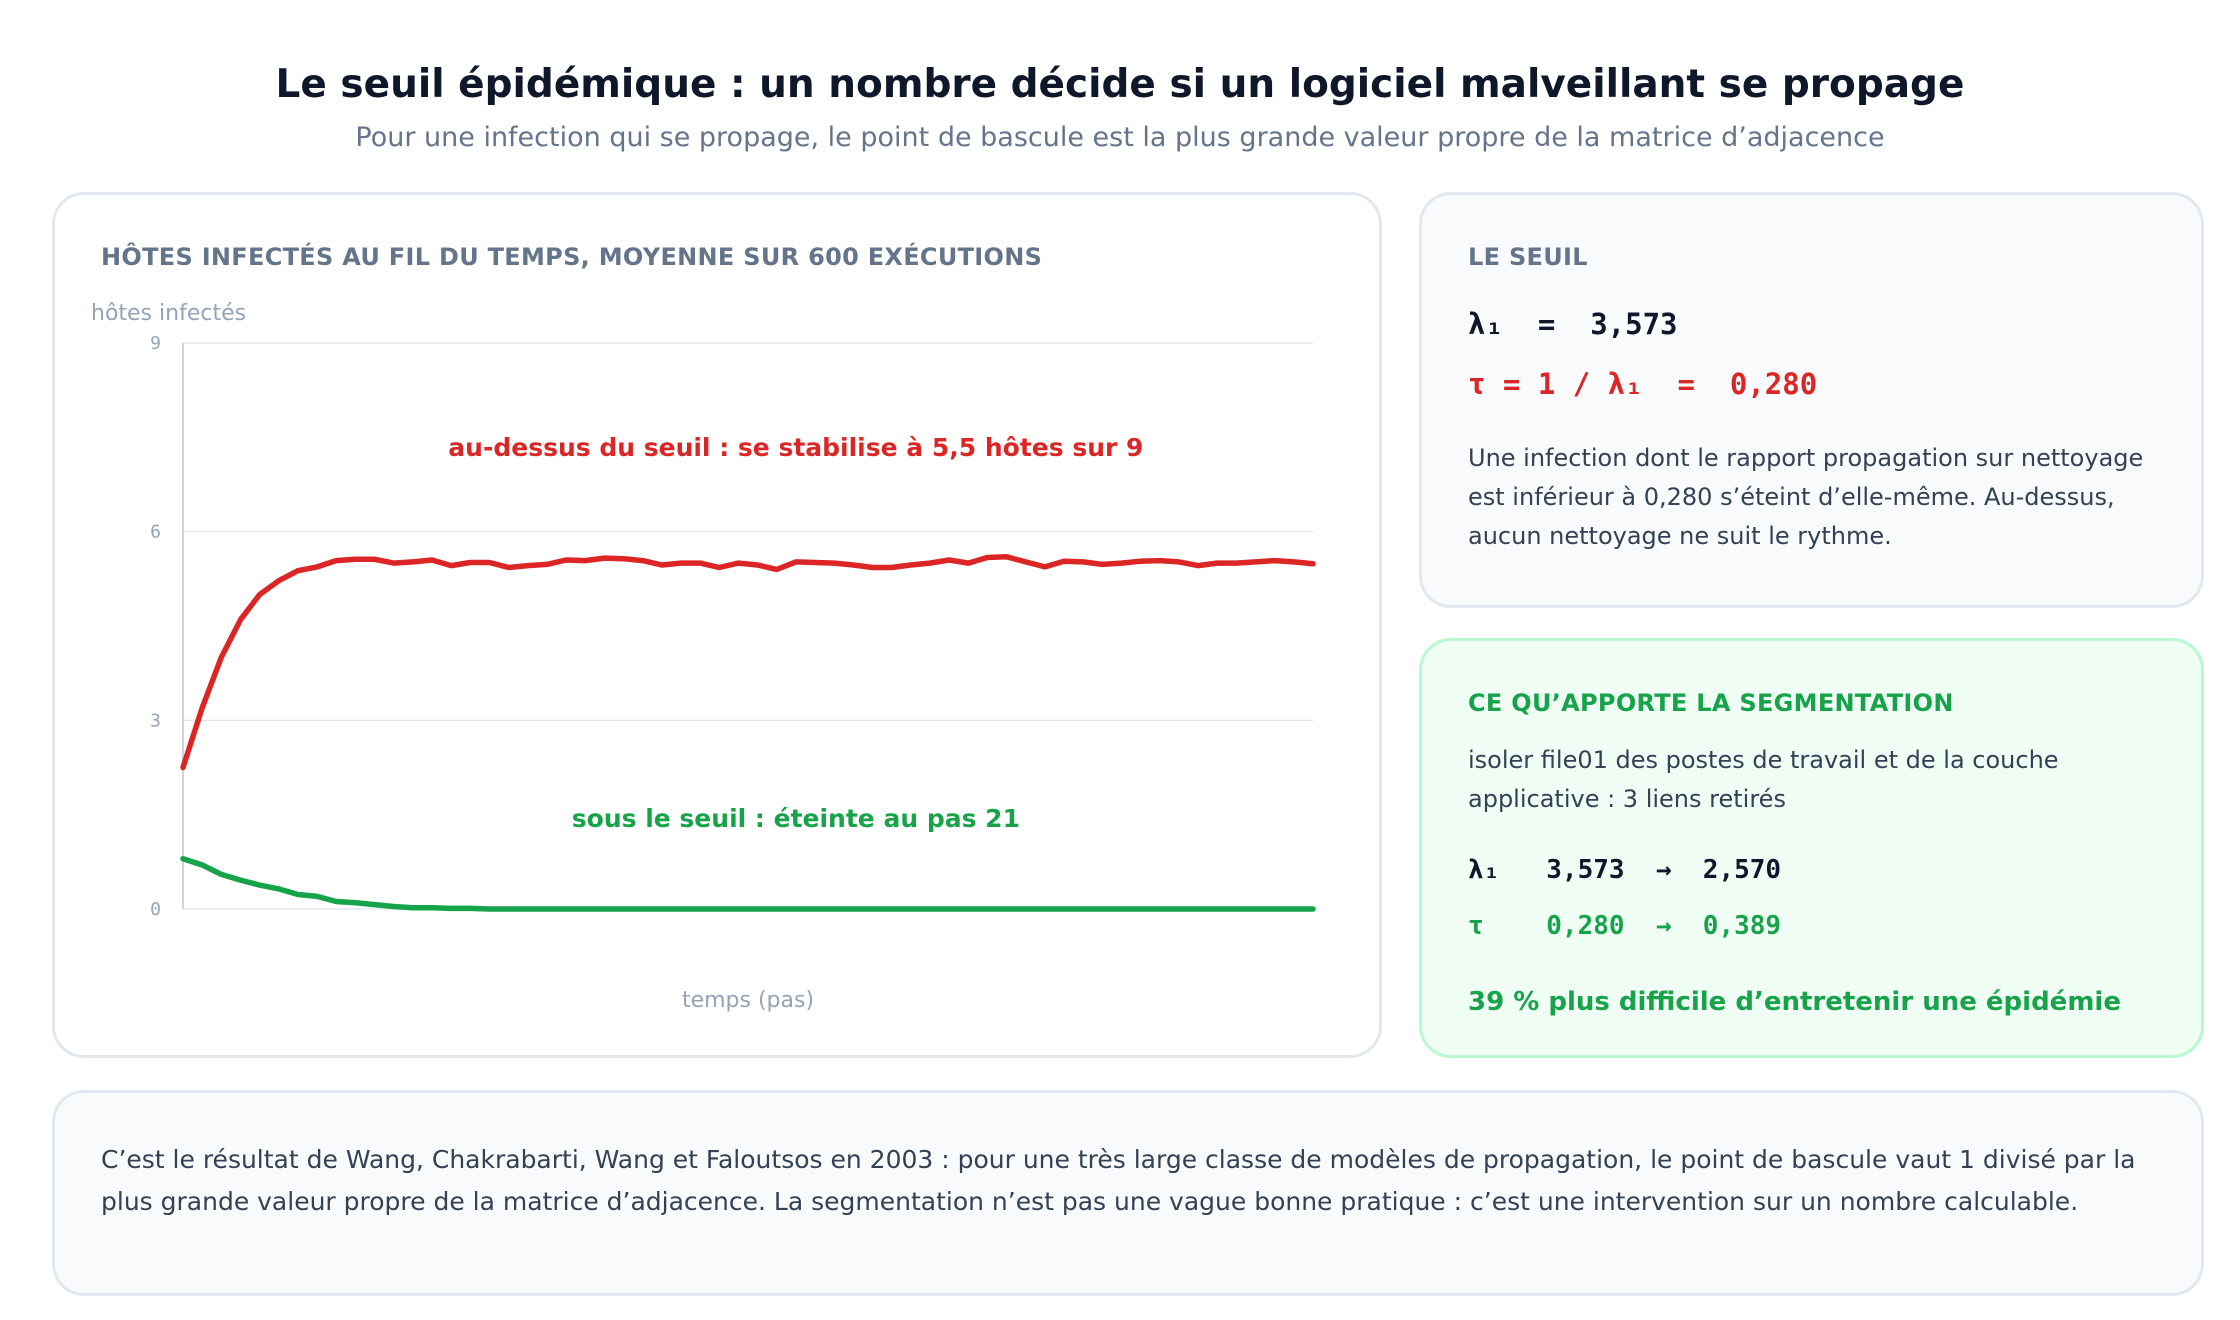 The image size is (2240, 1320). Describe the element at coordinates (1573, 324) in the screenshot. I see `lambda-equation: λ₁ = 3,573` at that location.